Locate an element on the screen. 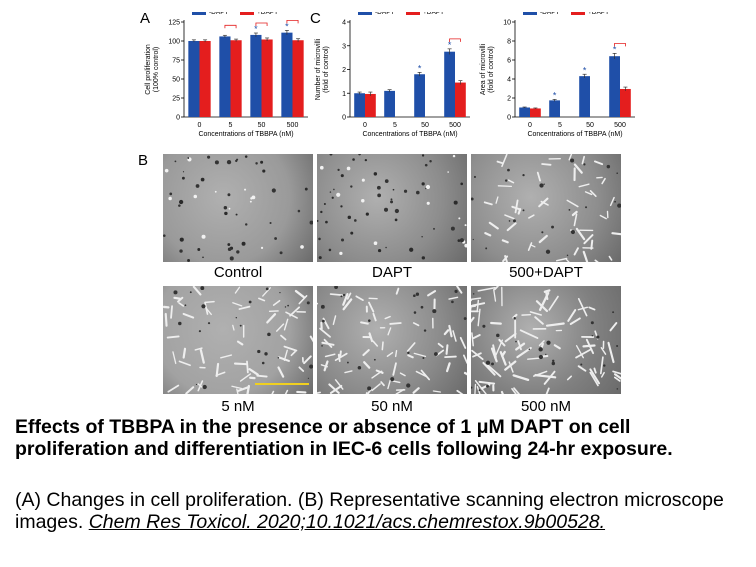 The height and width of the screenshot is (567, 756). y-axis-label: (100% control) is located at coordinates (156, 70).